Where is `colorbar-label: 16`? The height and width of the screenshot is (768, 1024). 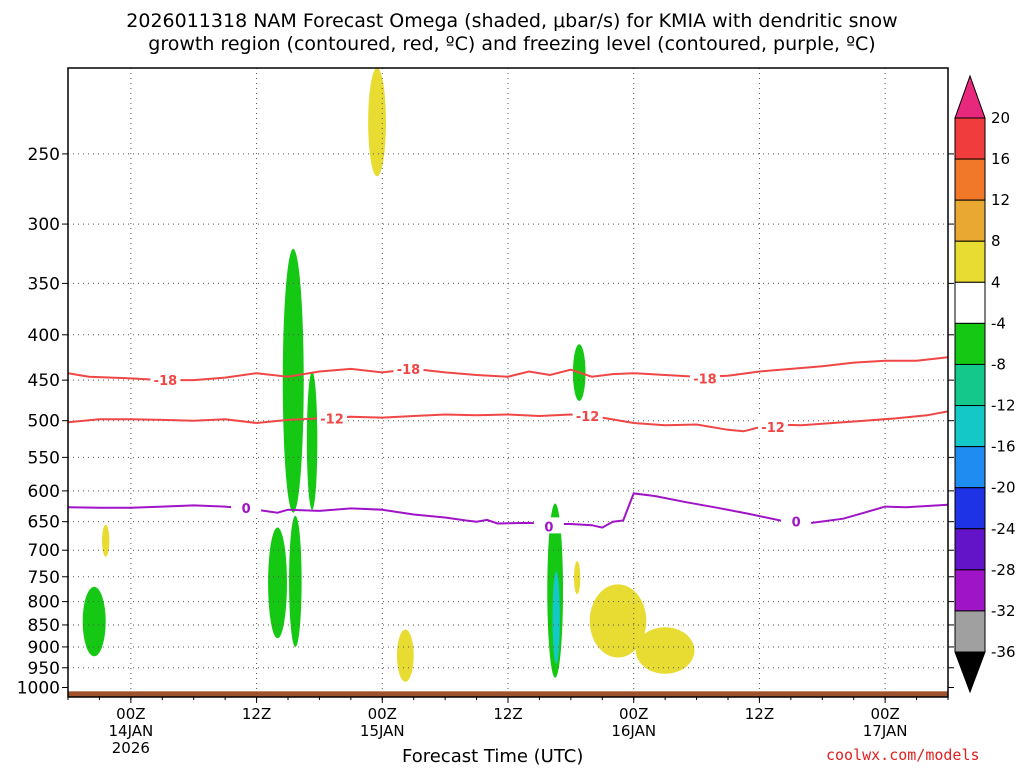
colorbar-label: 16 is located at coordinates (1000, 159).